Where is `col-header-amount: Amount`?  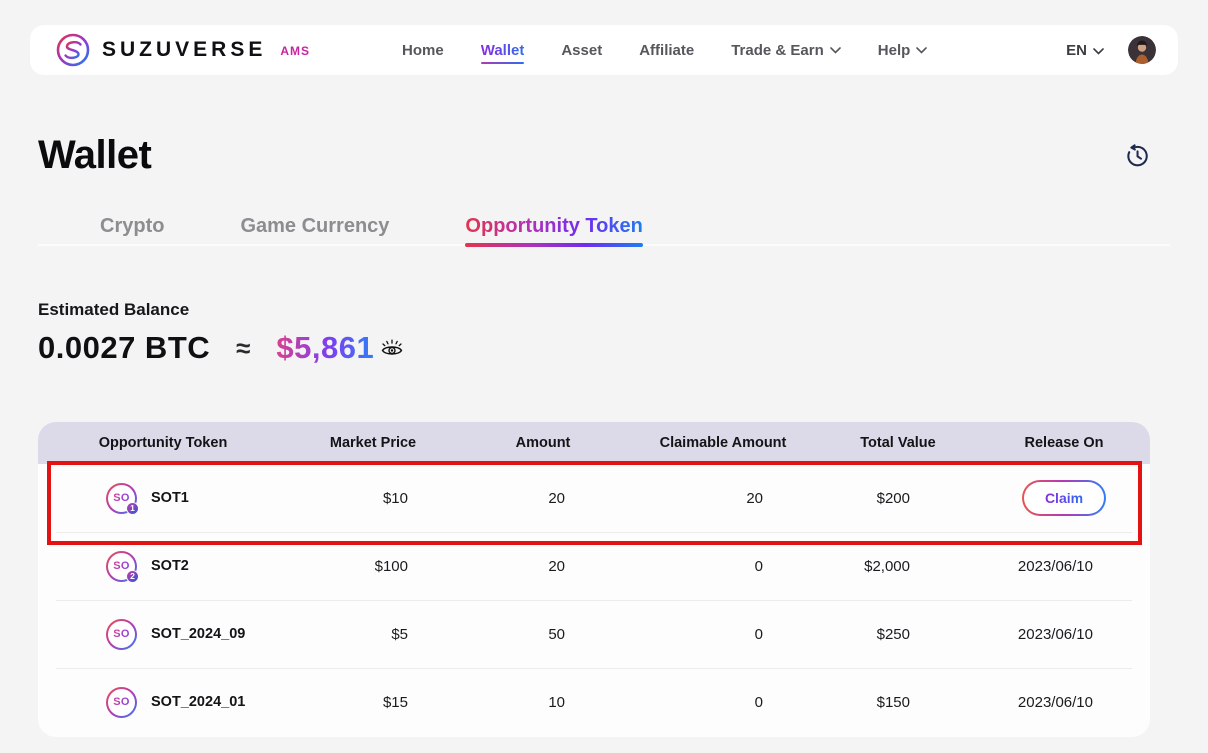 col-header-amount: Amount is located at coordinates (543, 443).